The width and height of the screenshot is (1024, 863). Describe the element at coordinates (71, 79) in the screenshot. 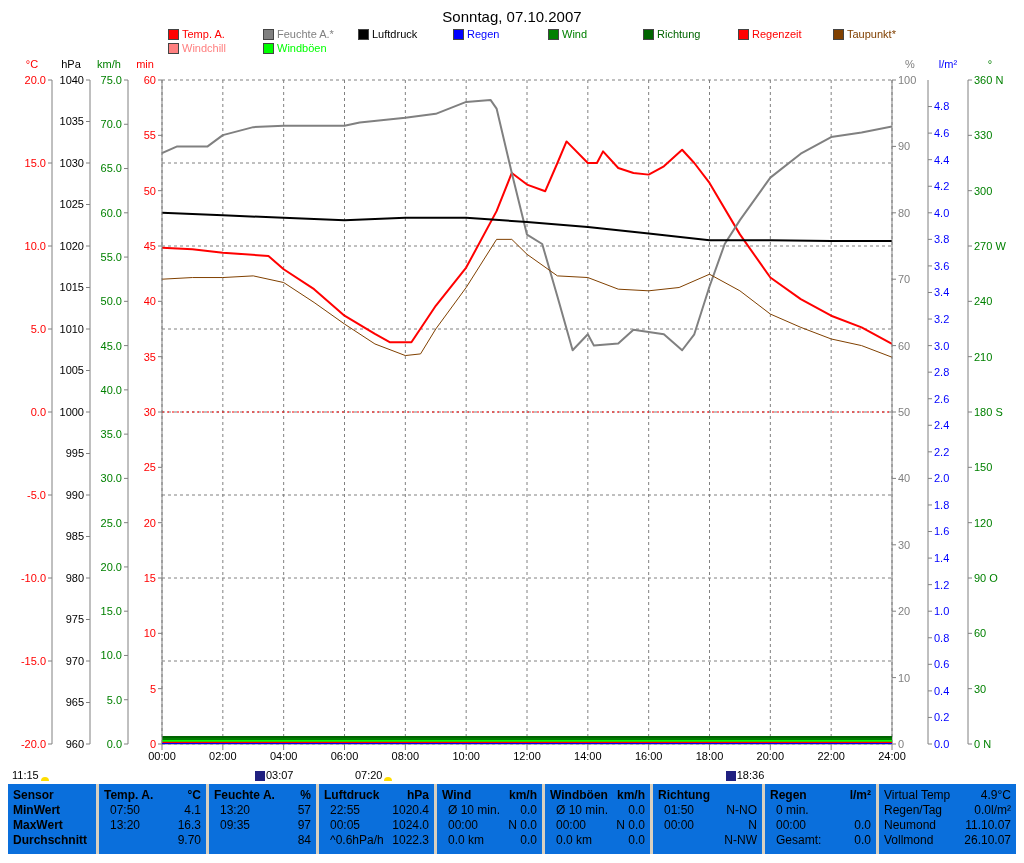

I see `y3-tick-label: 1040` at that location.